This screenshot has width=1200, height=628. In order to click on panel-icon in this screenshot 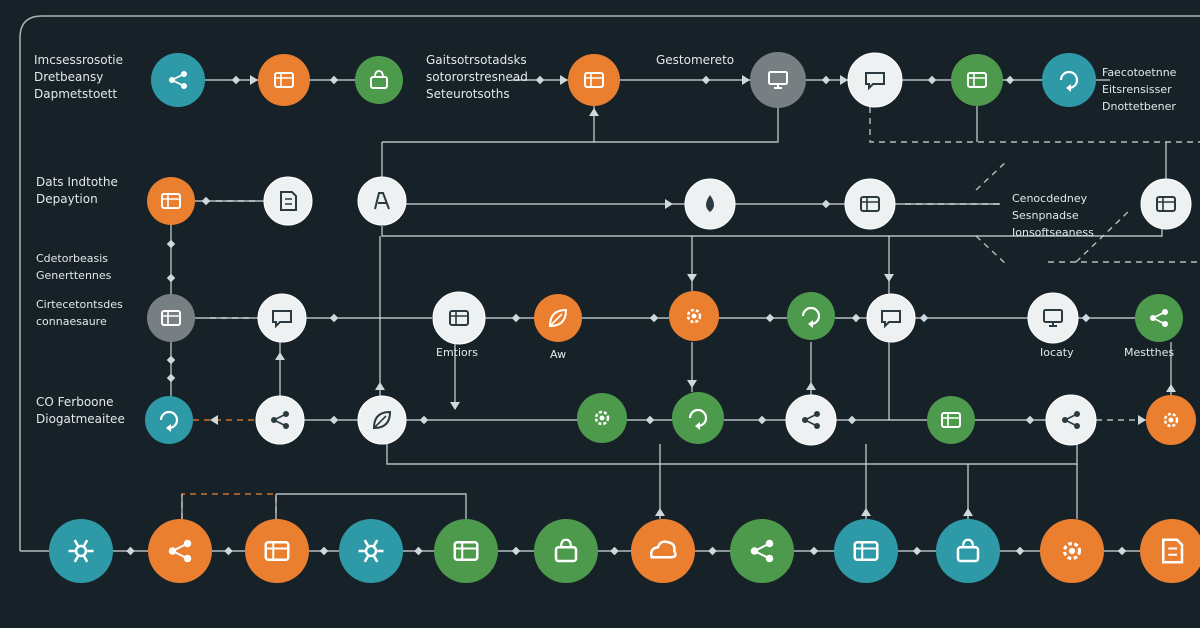, I will do `click(171, 201)`.